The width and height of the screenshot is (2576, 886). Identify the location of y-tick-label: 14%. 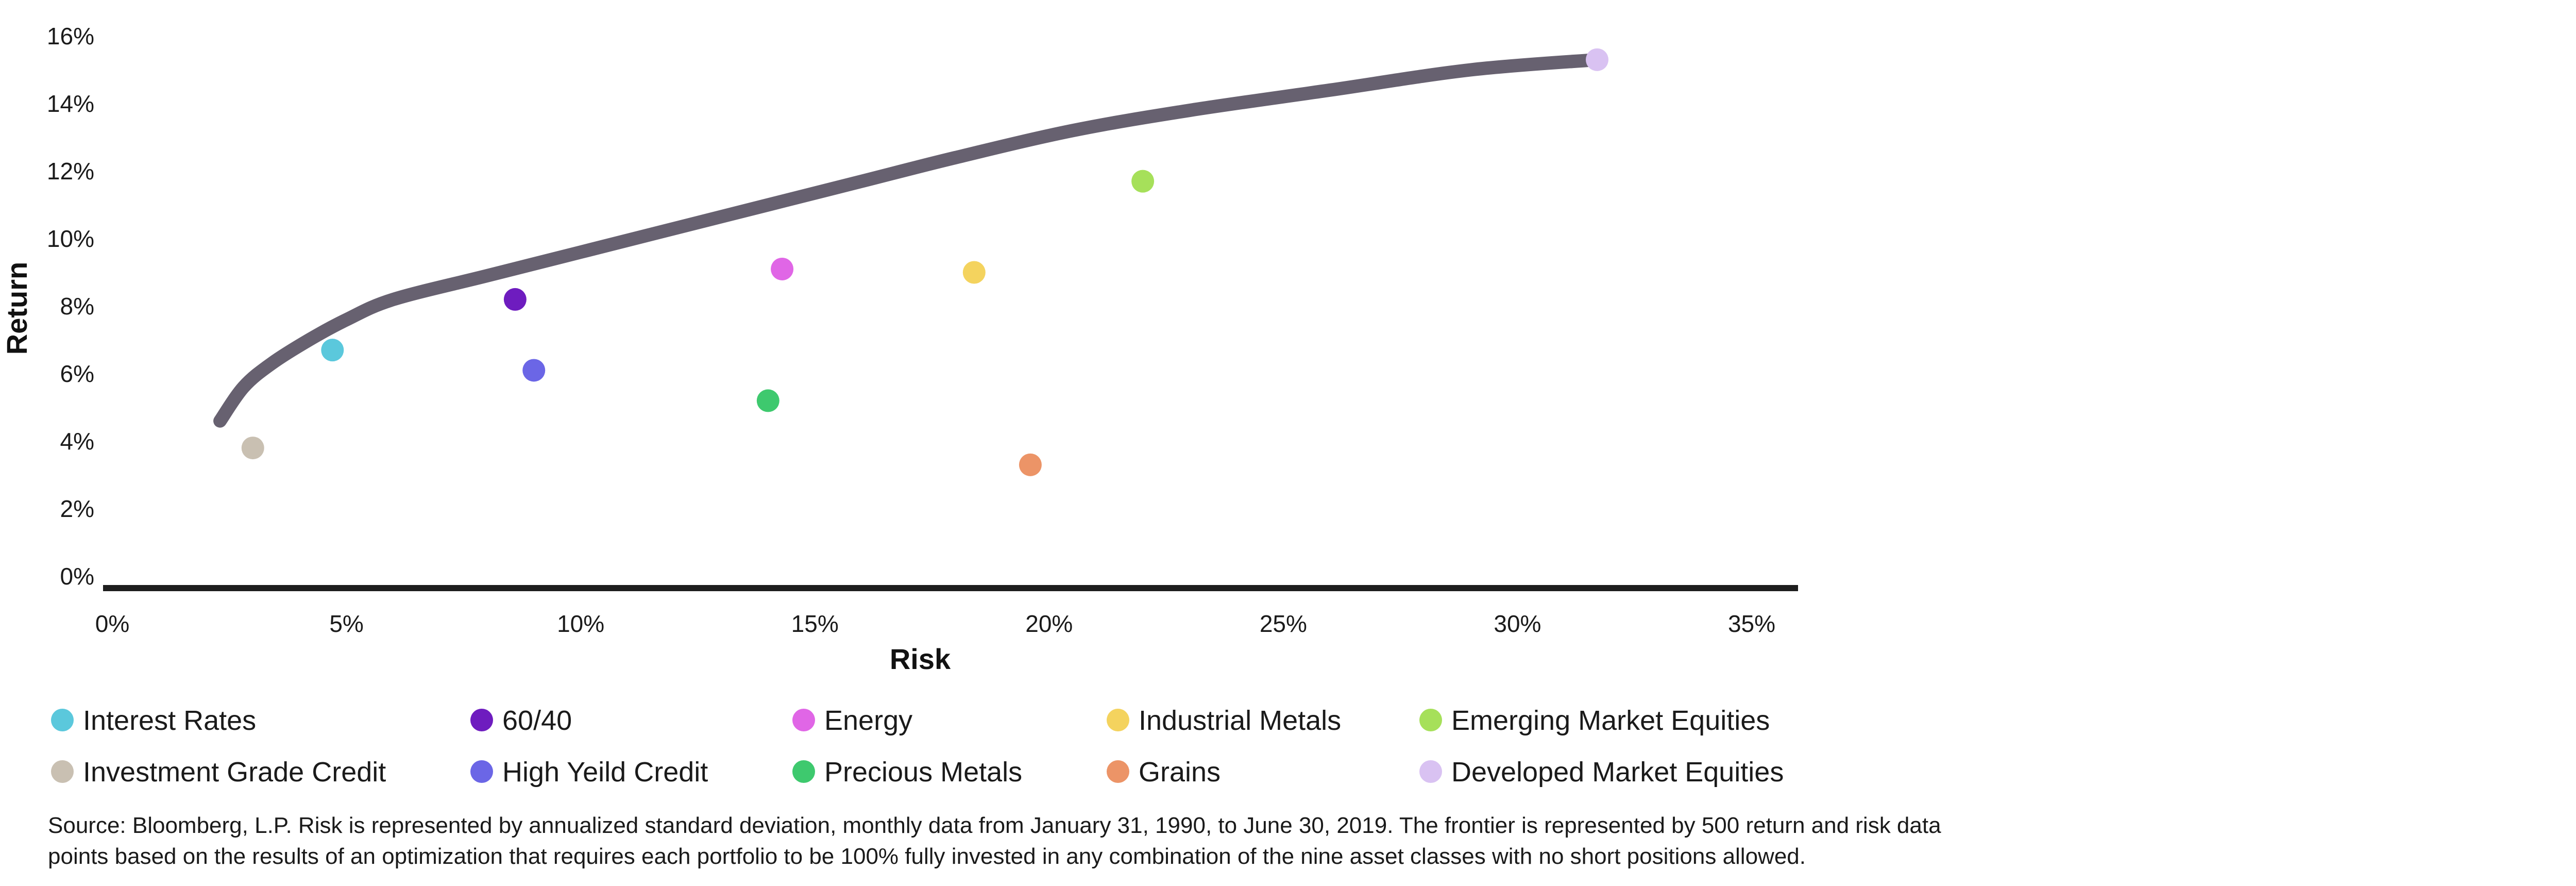
(70, 103).